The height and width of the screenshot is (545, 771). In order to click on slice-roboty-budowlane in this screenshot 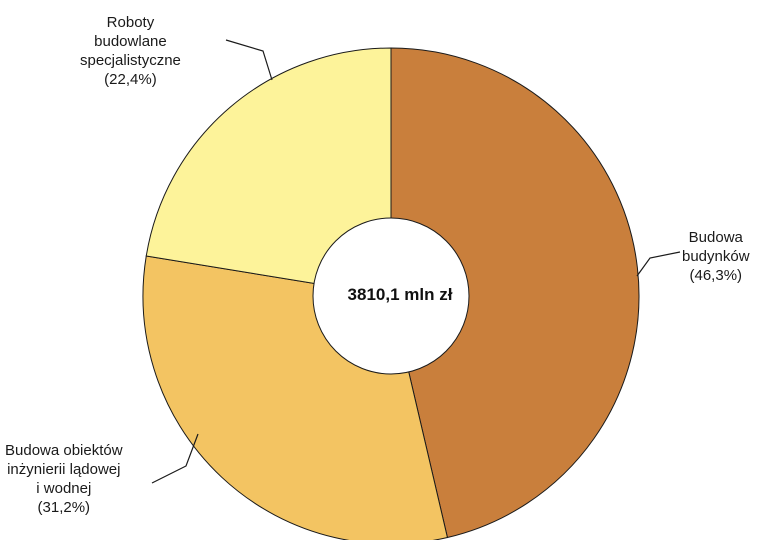, I will do `click(268, 172)`.